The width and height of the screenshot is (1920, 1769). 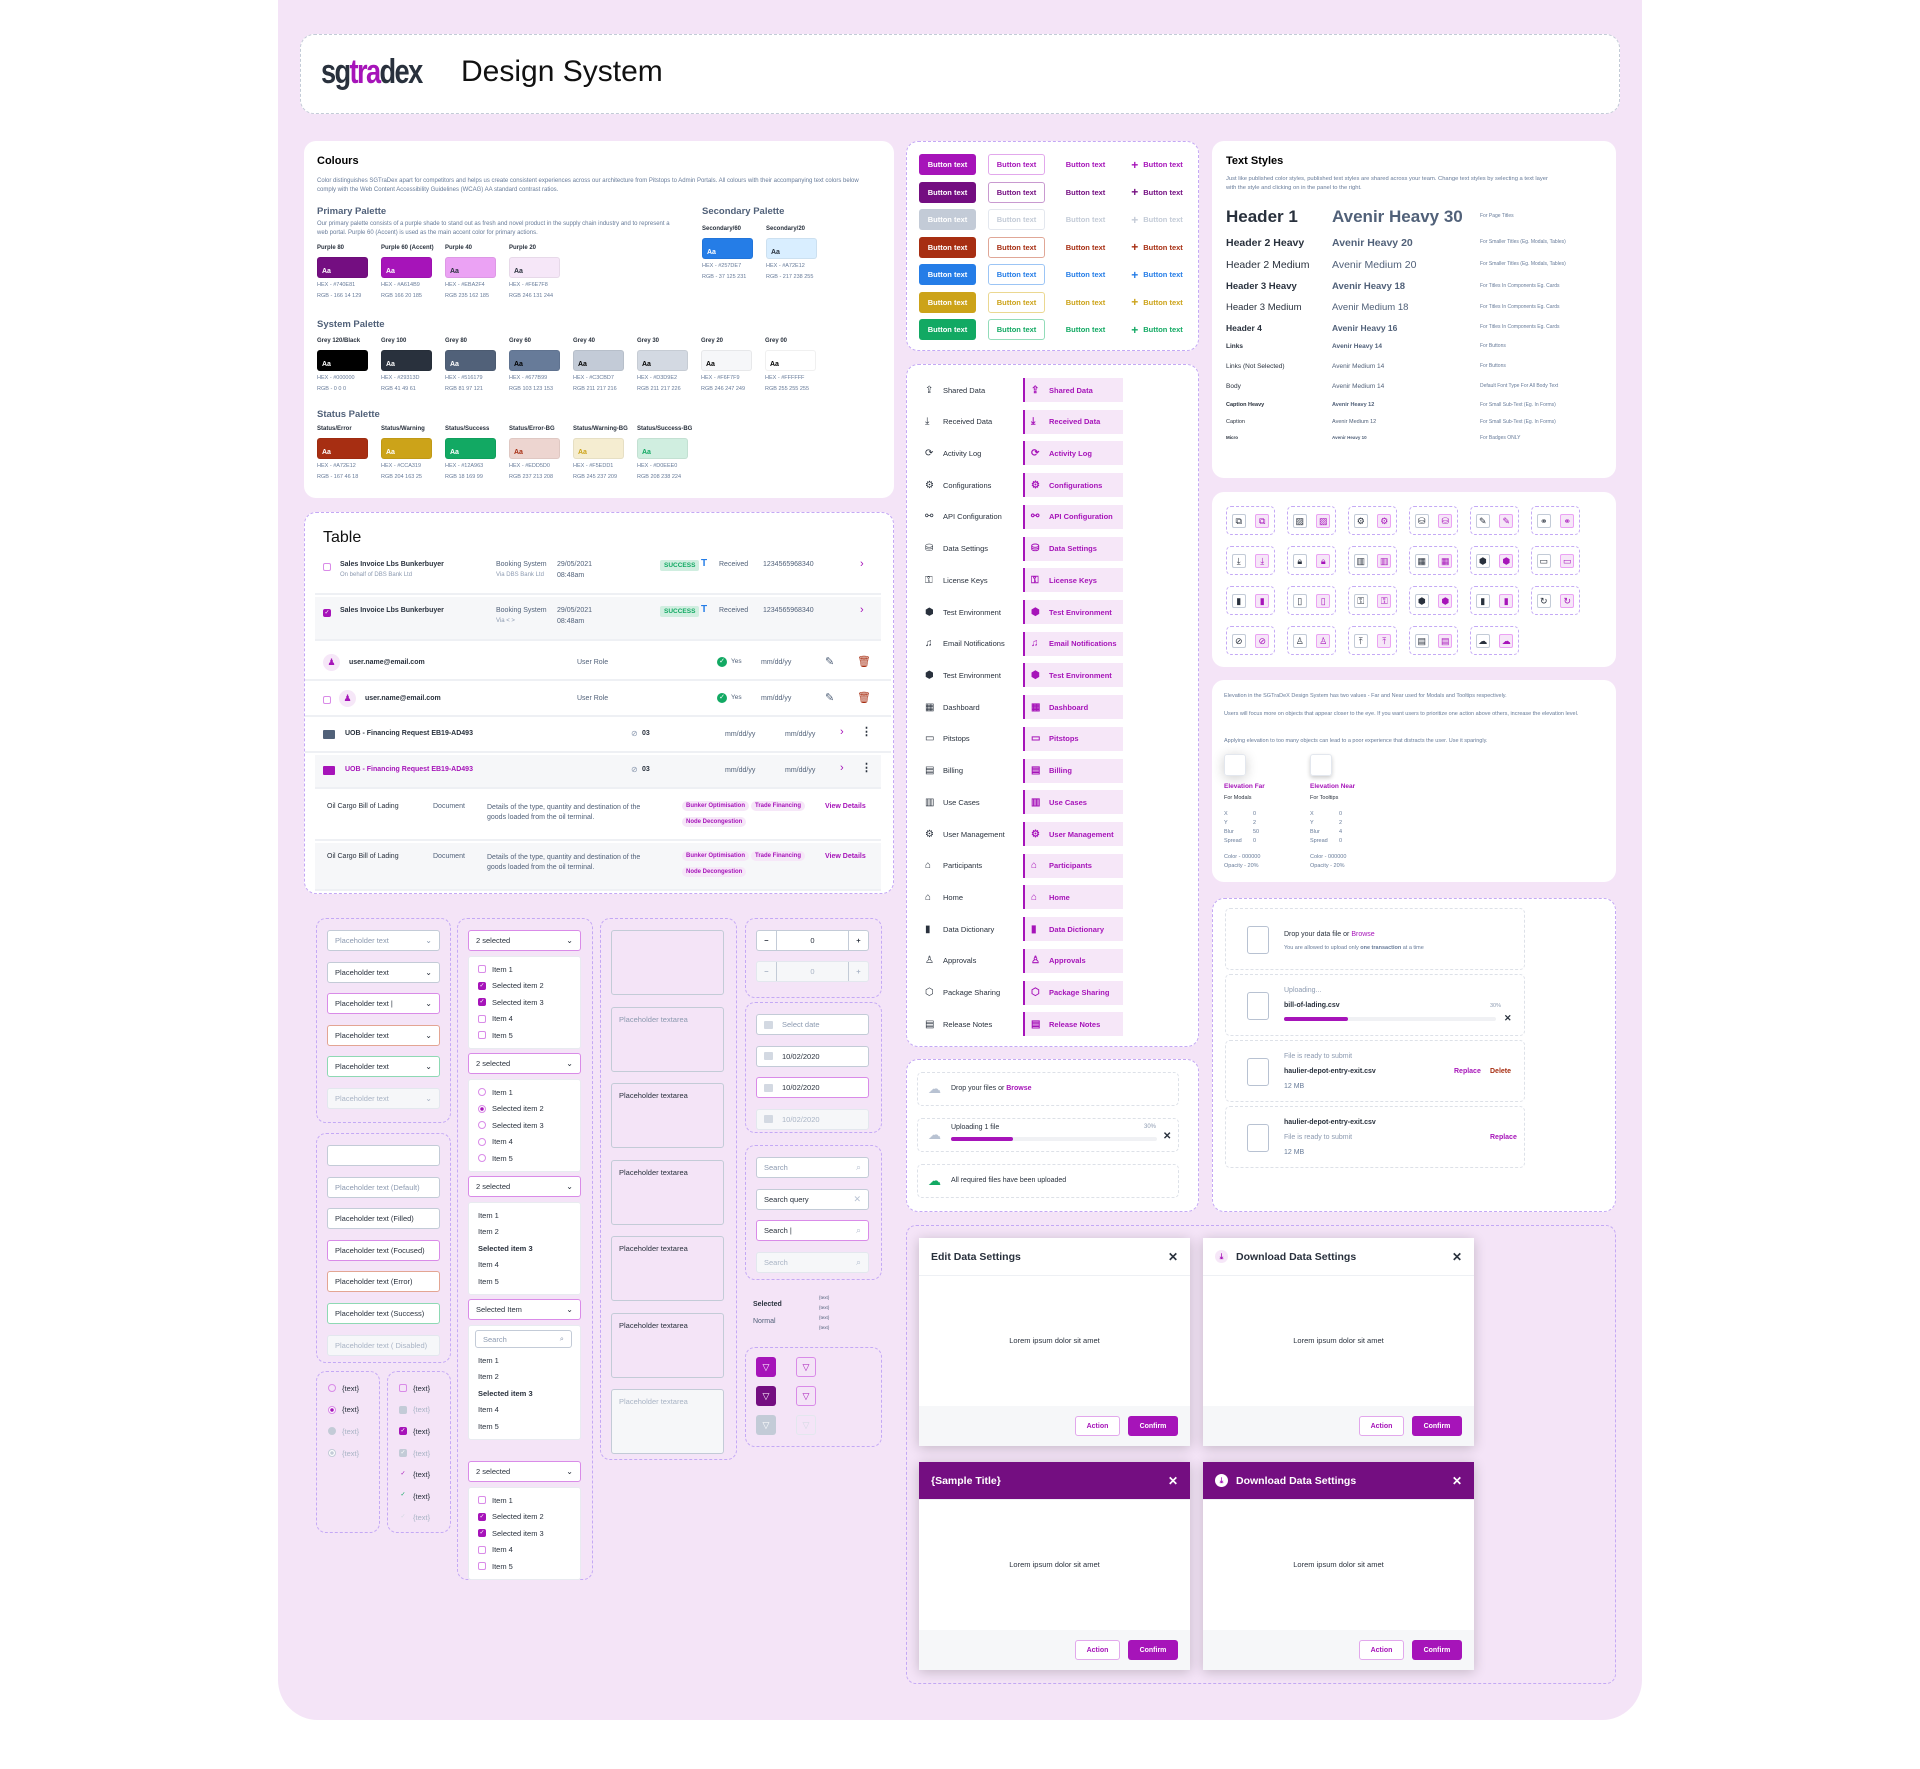 I want to click on nav-item-api-configuration: ⚯ API Configuration, so click(x=969, y=517).